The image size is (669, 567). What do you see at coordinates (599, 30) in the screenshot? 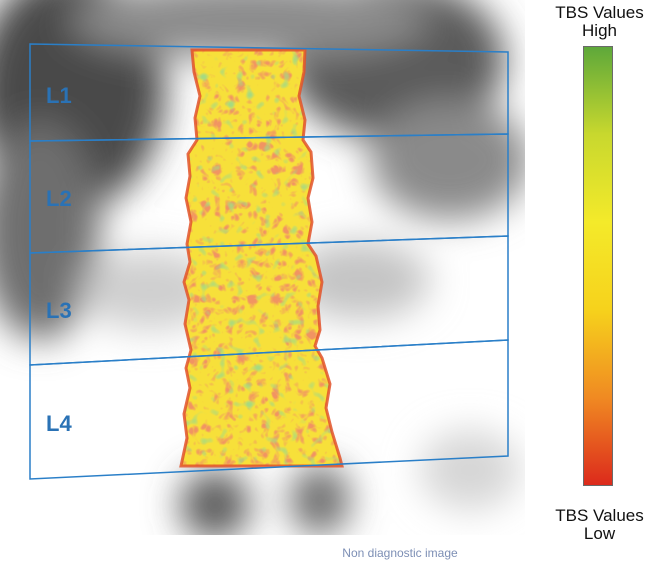
I see `legend-high-label: High` at bounding box center [599, 30].